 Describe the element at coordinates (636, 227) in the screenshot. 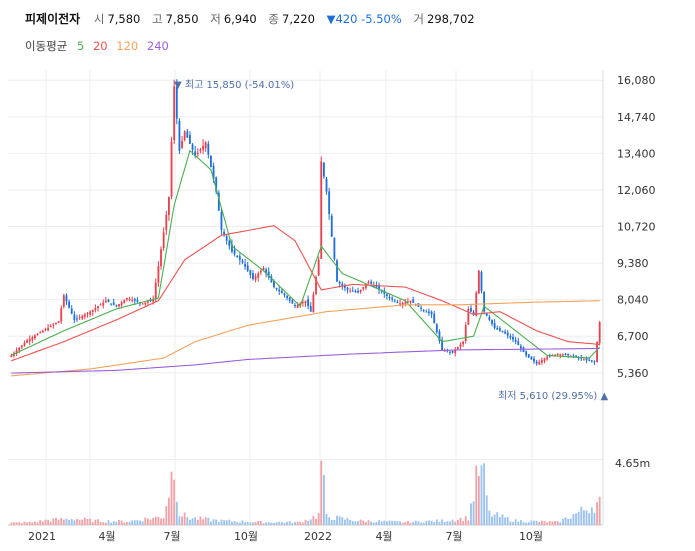

I see `price-tick-label: 10,720` at that location.